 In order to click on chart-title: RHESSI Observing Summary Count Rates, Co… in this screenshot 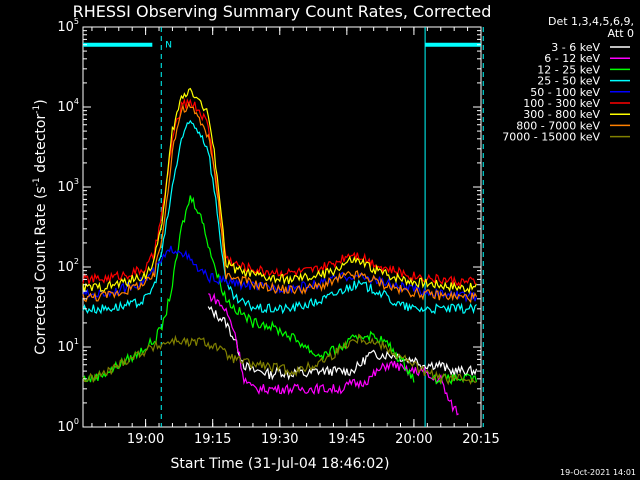, I will do `click(282, 11)`.